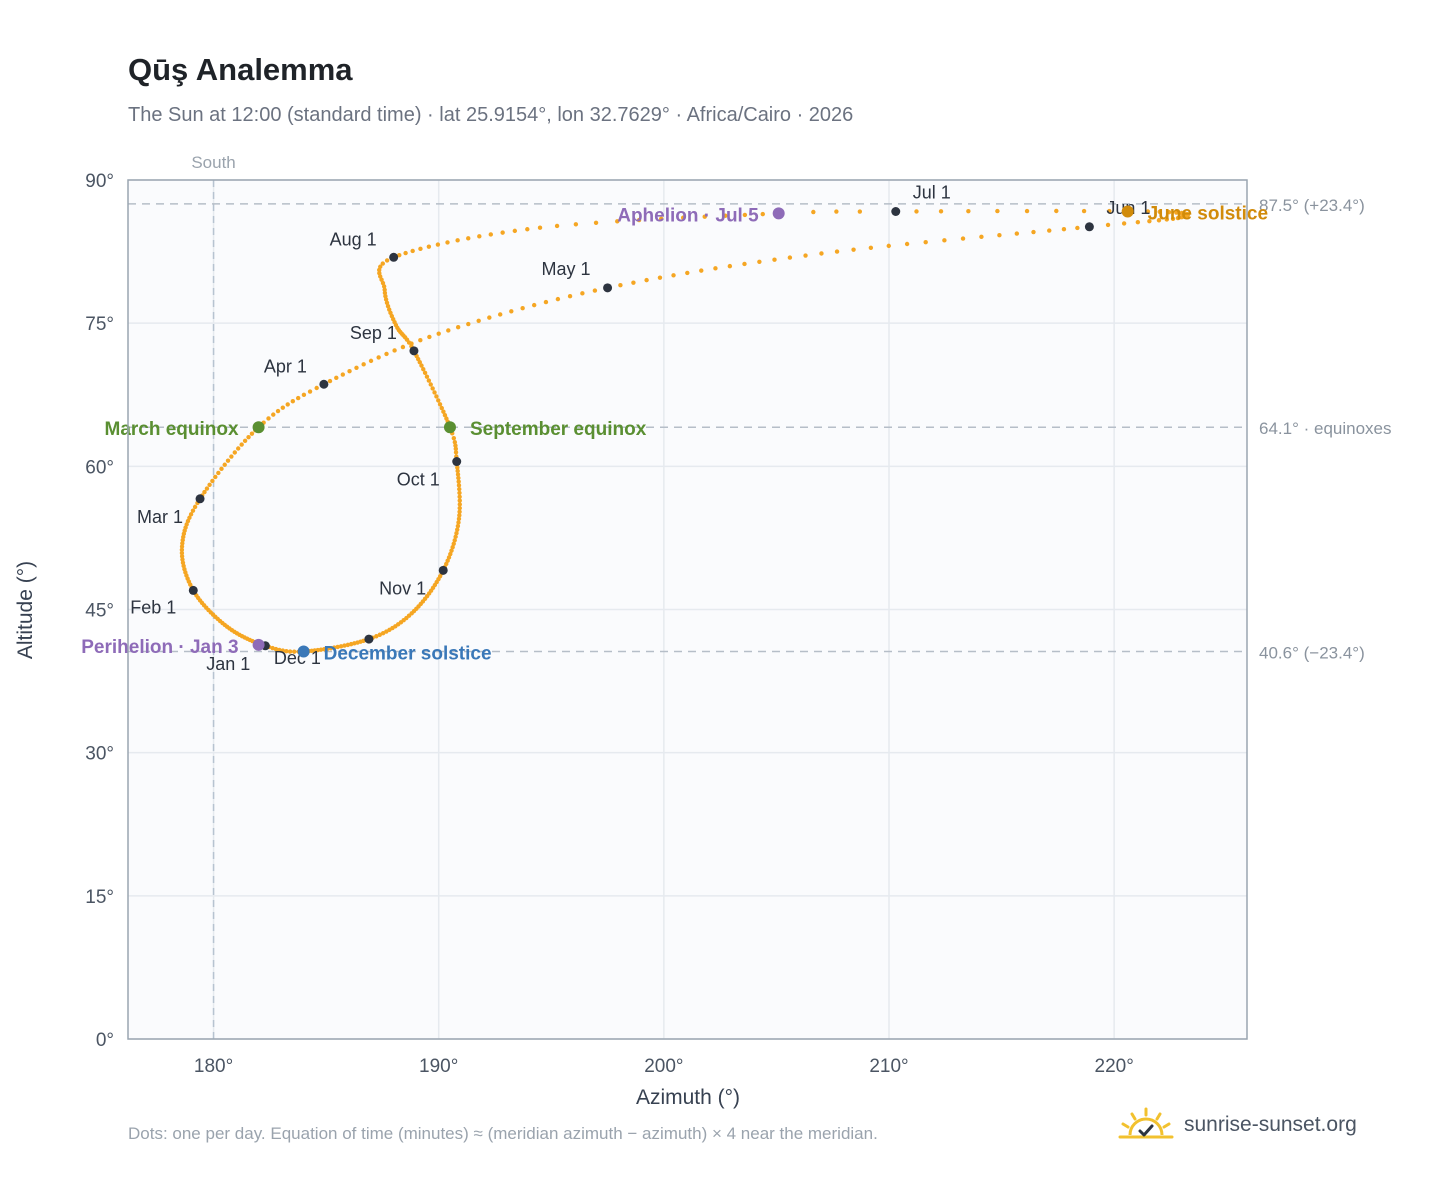 The height and width of the screenshot is (1188, 1448). Describe the element at coordinates (438, 1066) in the screenshot. I see `x-tick-label: 190°` at that location.